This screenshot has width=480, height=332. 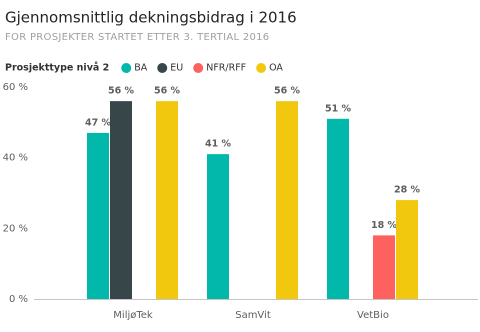 I want to click on value-label: 47 %, so click(x=98, y=122).